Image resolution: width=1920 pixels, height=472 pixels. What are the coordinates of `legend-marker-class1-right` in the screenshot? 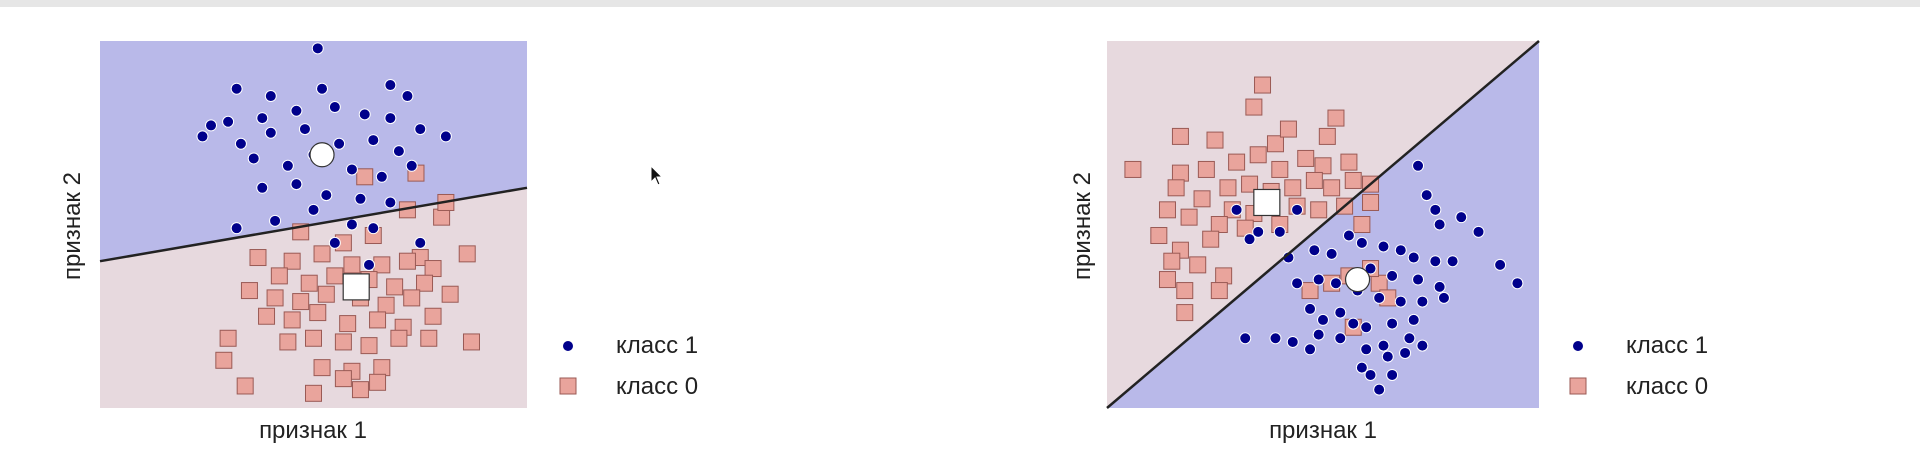 It's located at (1578, 346).